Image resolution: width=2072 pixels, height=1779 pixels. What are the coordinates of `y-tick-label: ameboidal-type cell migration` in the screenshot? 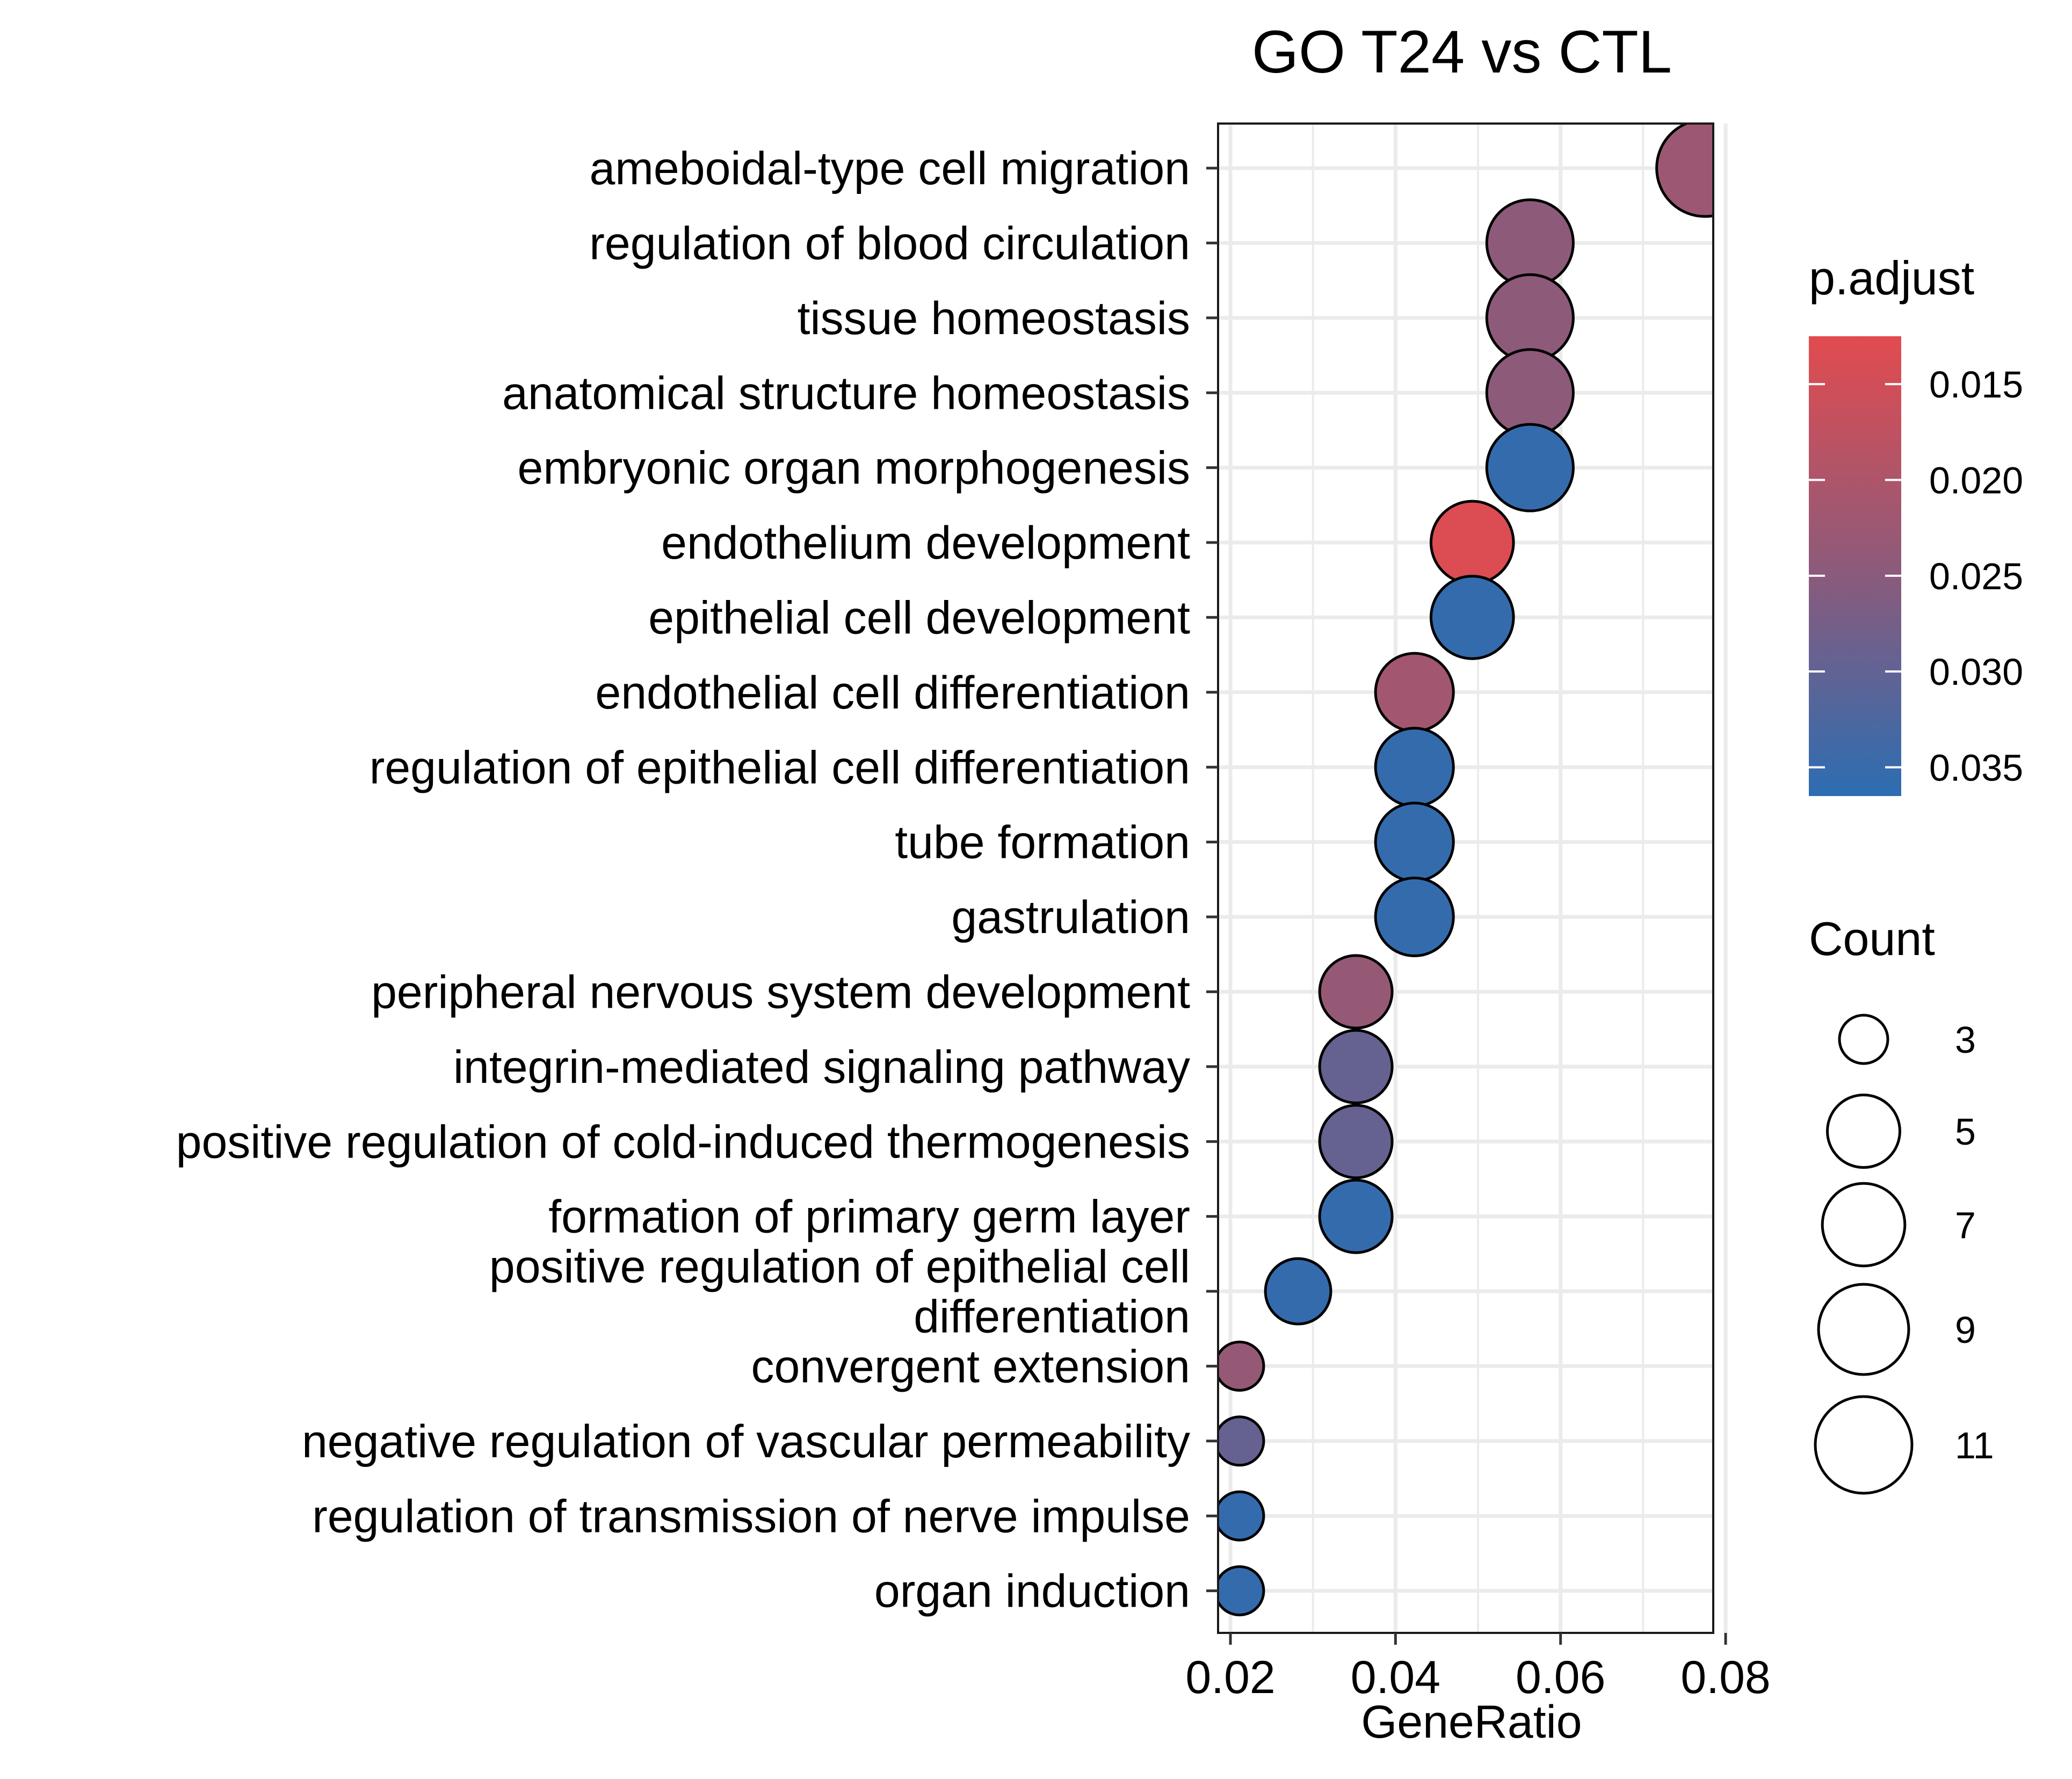 It's located at (889, 168).